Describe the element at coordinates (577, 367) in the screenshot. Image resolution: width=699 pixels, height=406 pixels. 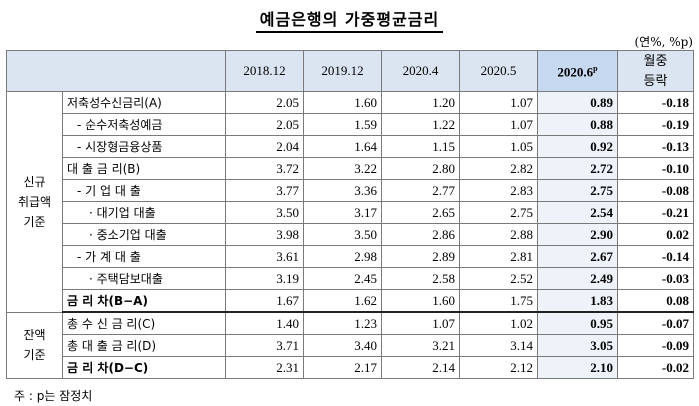
I see `rate-cell: 2.10` at that location.